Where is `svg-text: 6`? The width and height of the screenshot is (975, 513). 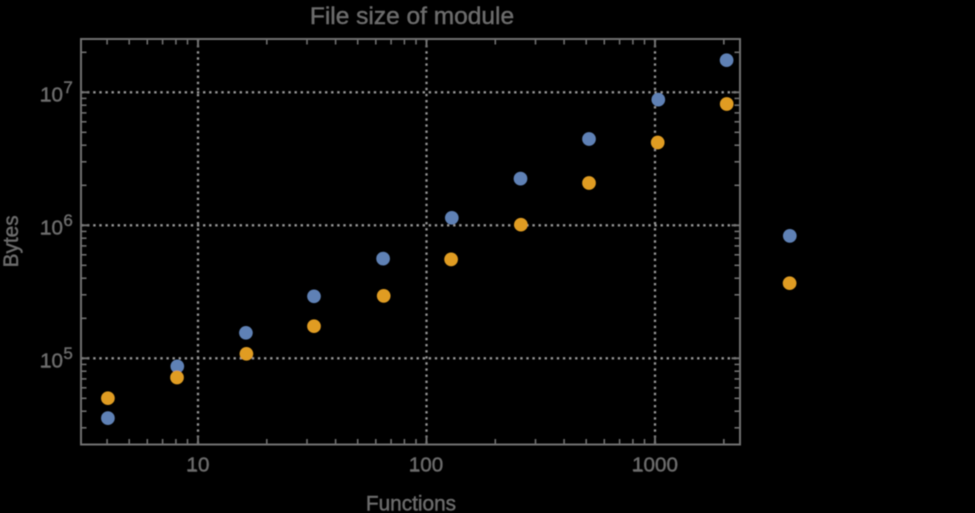
svg-text: 6 is located at coordinates (67, 220).